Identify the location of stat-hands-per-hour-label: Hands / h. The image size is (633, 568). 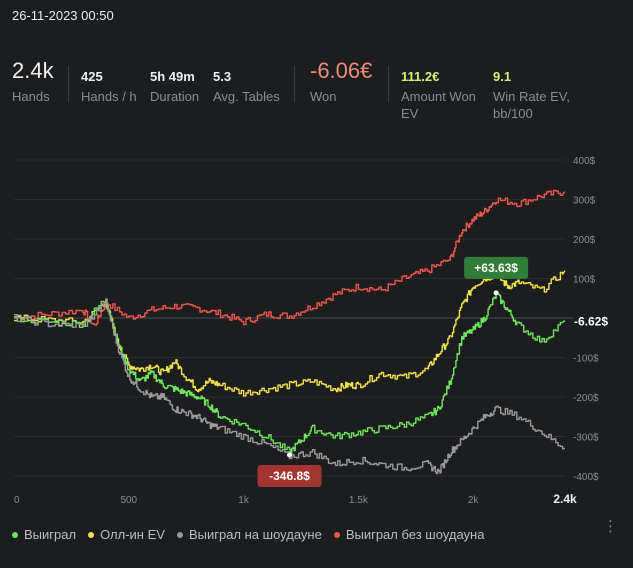
(109, 96).